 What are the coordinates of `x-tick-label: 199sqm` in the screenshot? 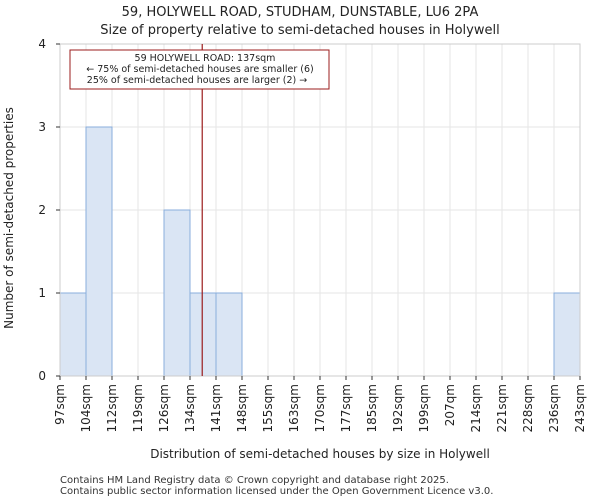 It's located at (424, 408).